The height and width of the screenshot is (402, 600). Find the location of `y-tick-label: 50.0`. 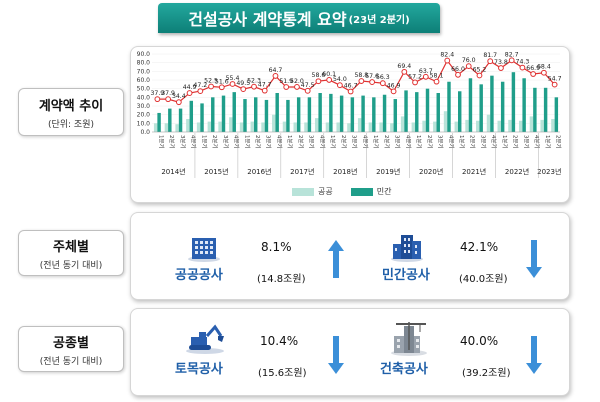

y-tick-label: 50.0 is located at coordinates (144, 89).